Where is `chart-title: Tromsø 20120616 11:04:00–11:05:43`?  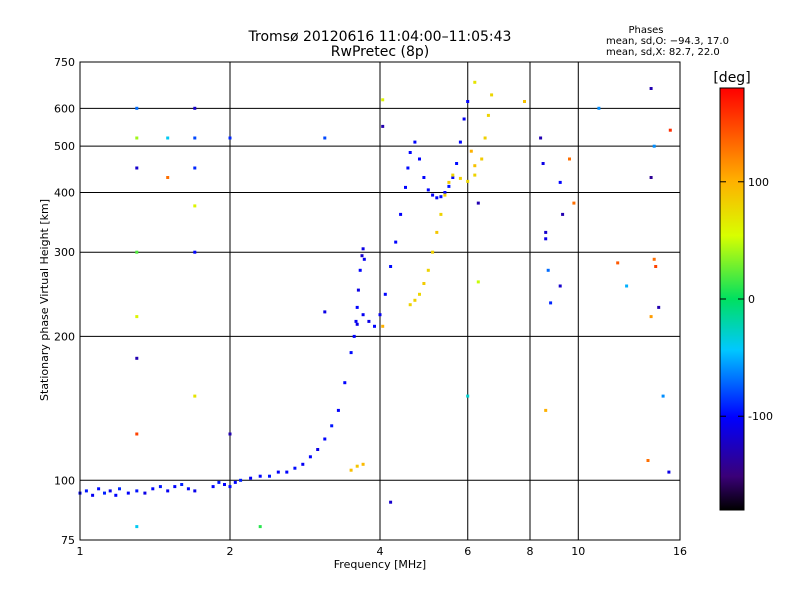 chart-title: Tromsø 20120616 11:04:00–11:05:43 is located at coordinates (380, 37).